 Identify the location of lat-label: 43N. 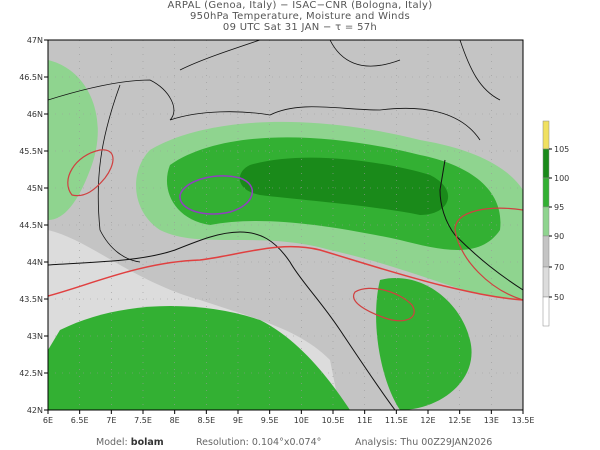
(35, 336).